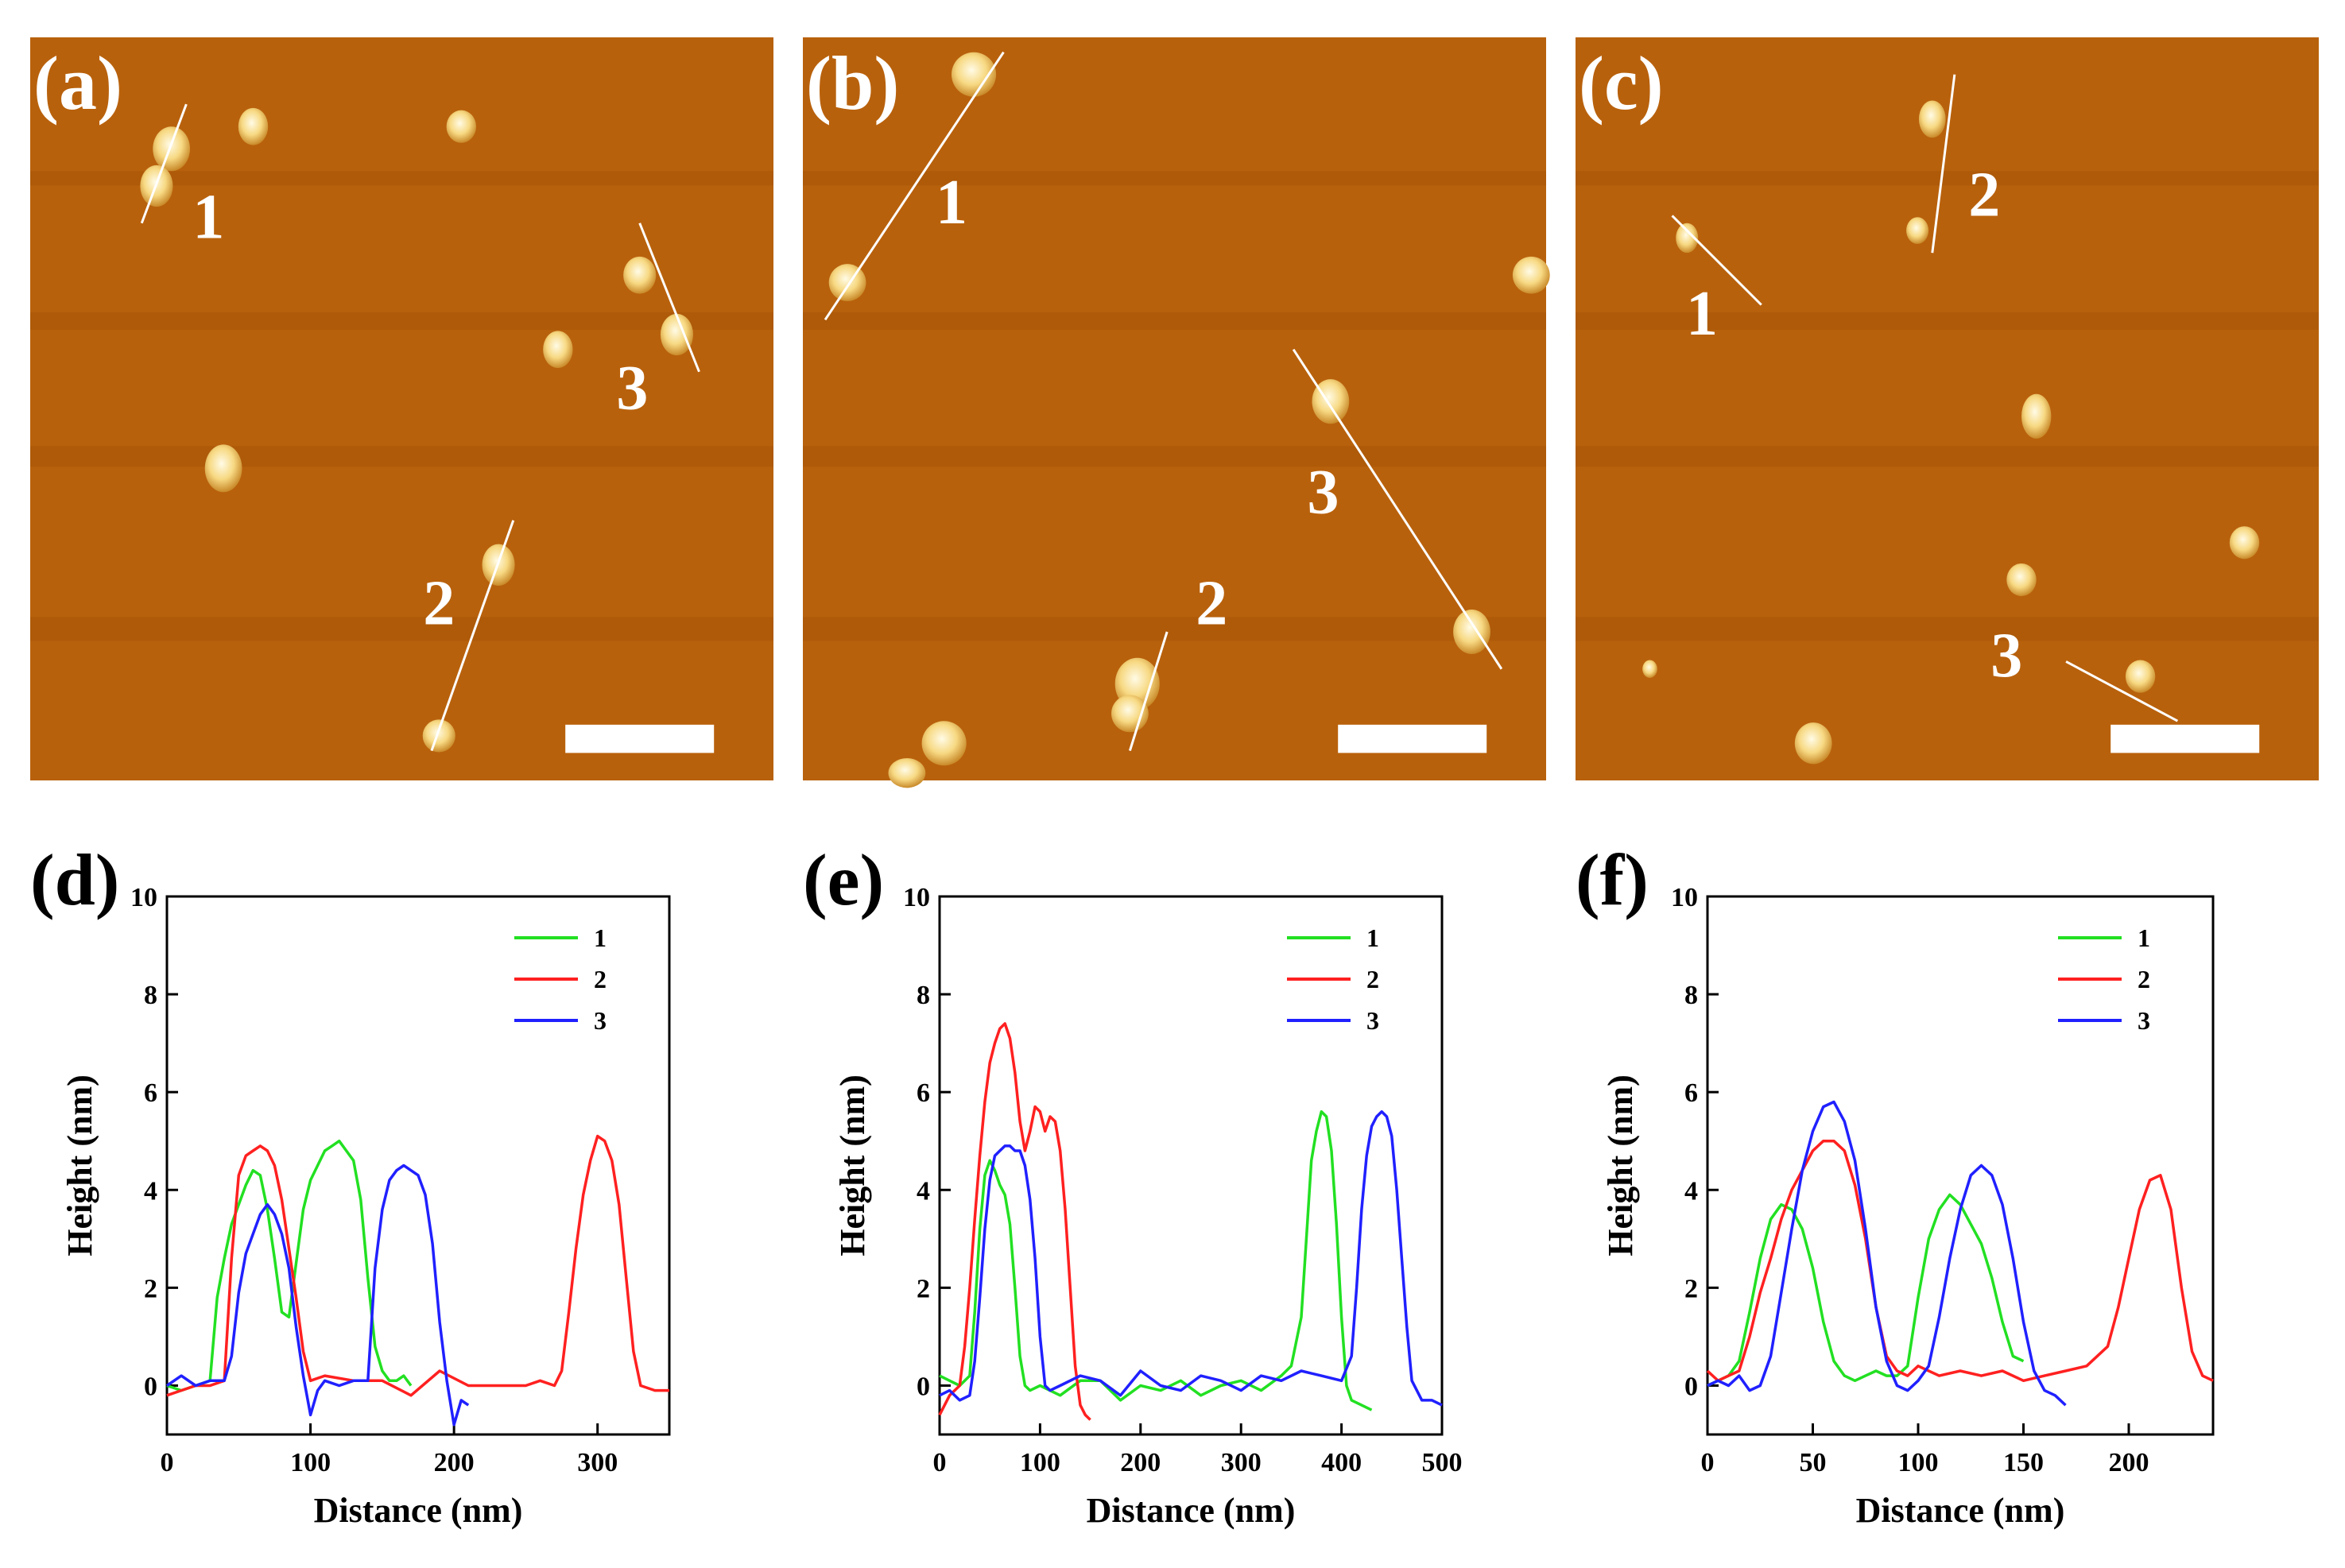  I want to click on panel-letter: (f), so click(1612, 879).